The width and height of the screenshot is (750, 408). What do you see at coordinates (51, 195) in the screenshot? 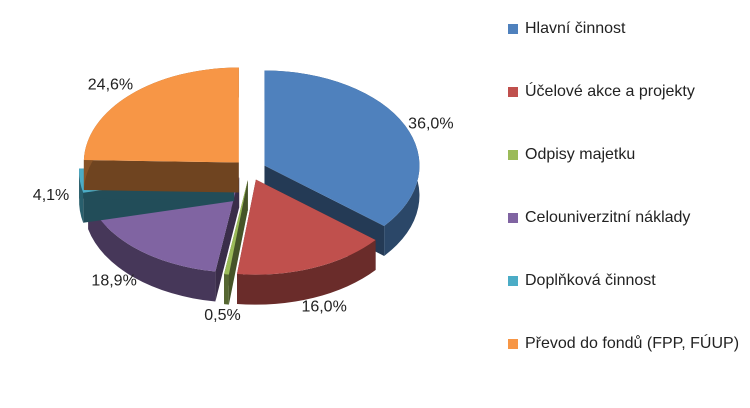
I see `data-label: 4,1%` at bounding box center [51, 195].